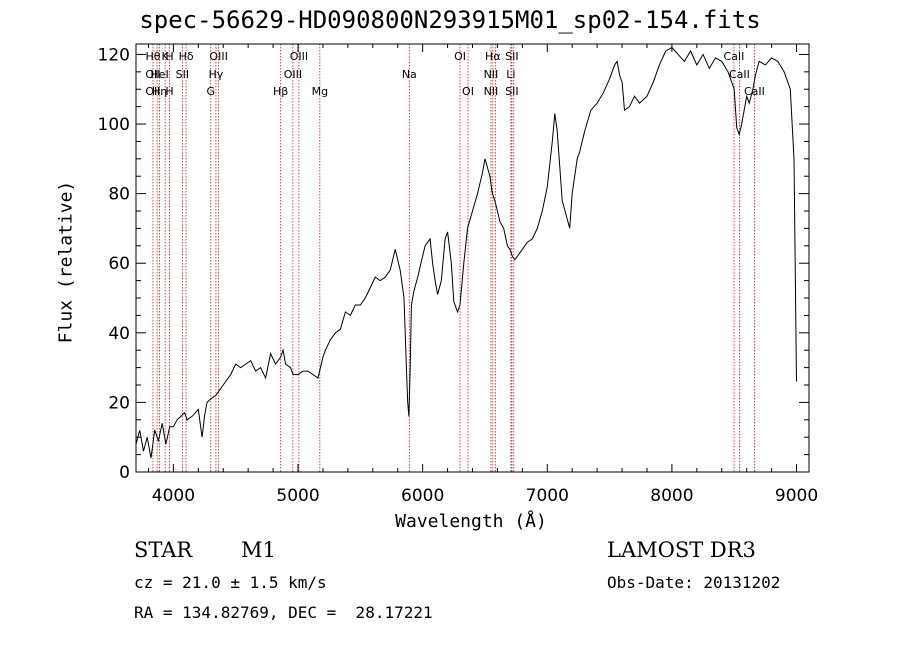 The image size is (900, 649). Describe the element at coordinates (280, 91) in the screenshot. I see `line-label: Hβ` at that location.